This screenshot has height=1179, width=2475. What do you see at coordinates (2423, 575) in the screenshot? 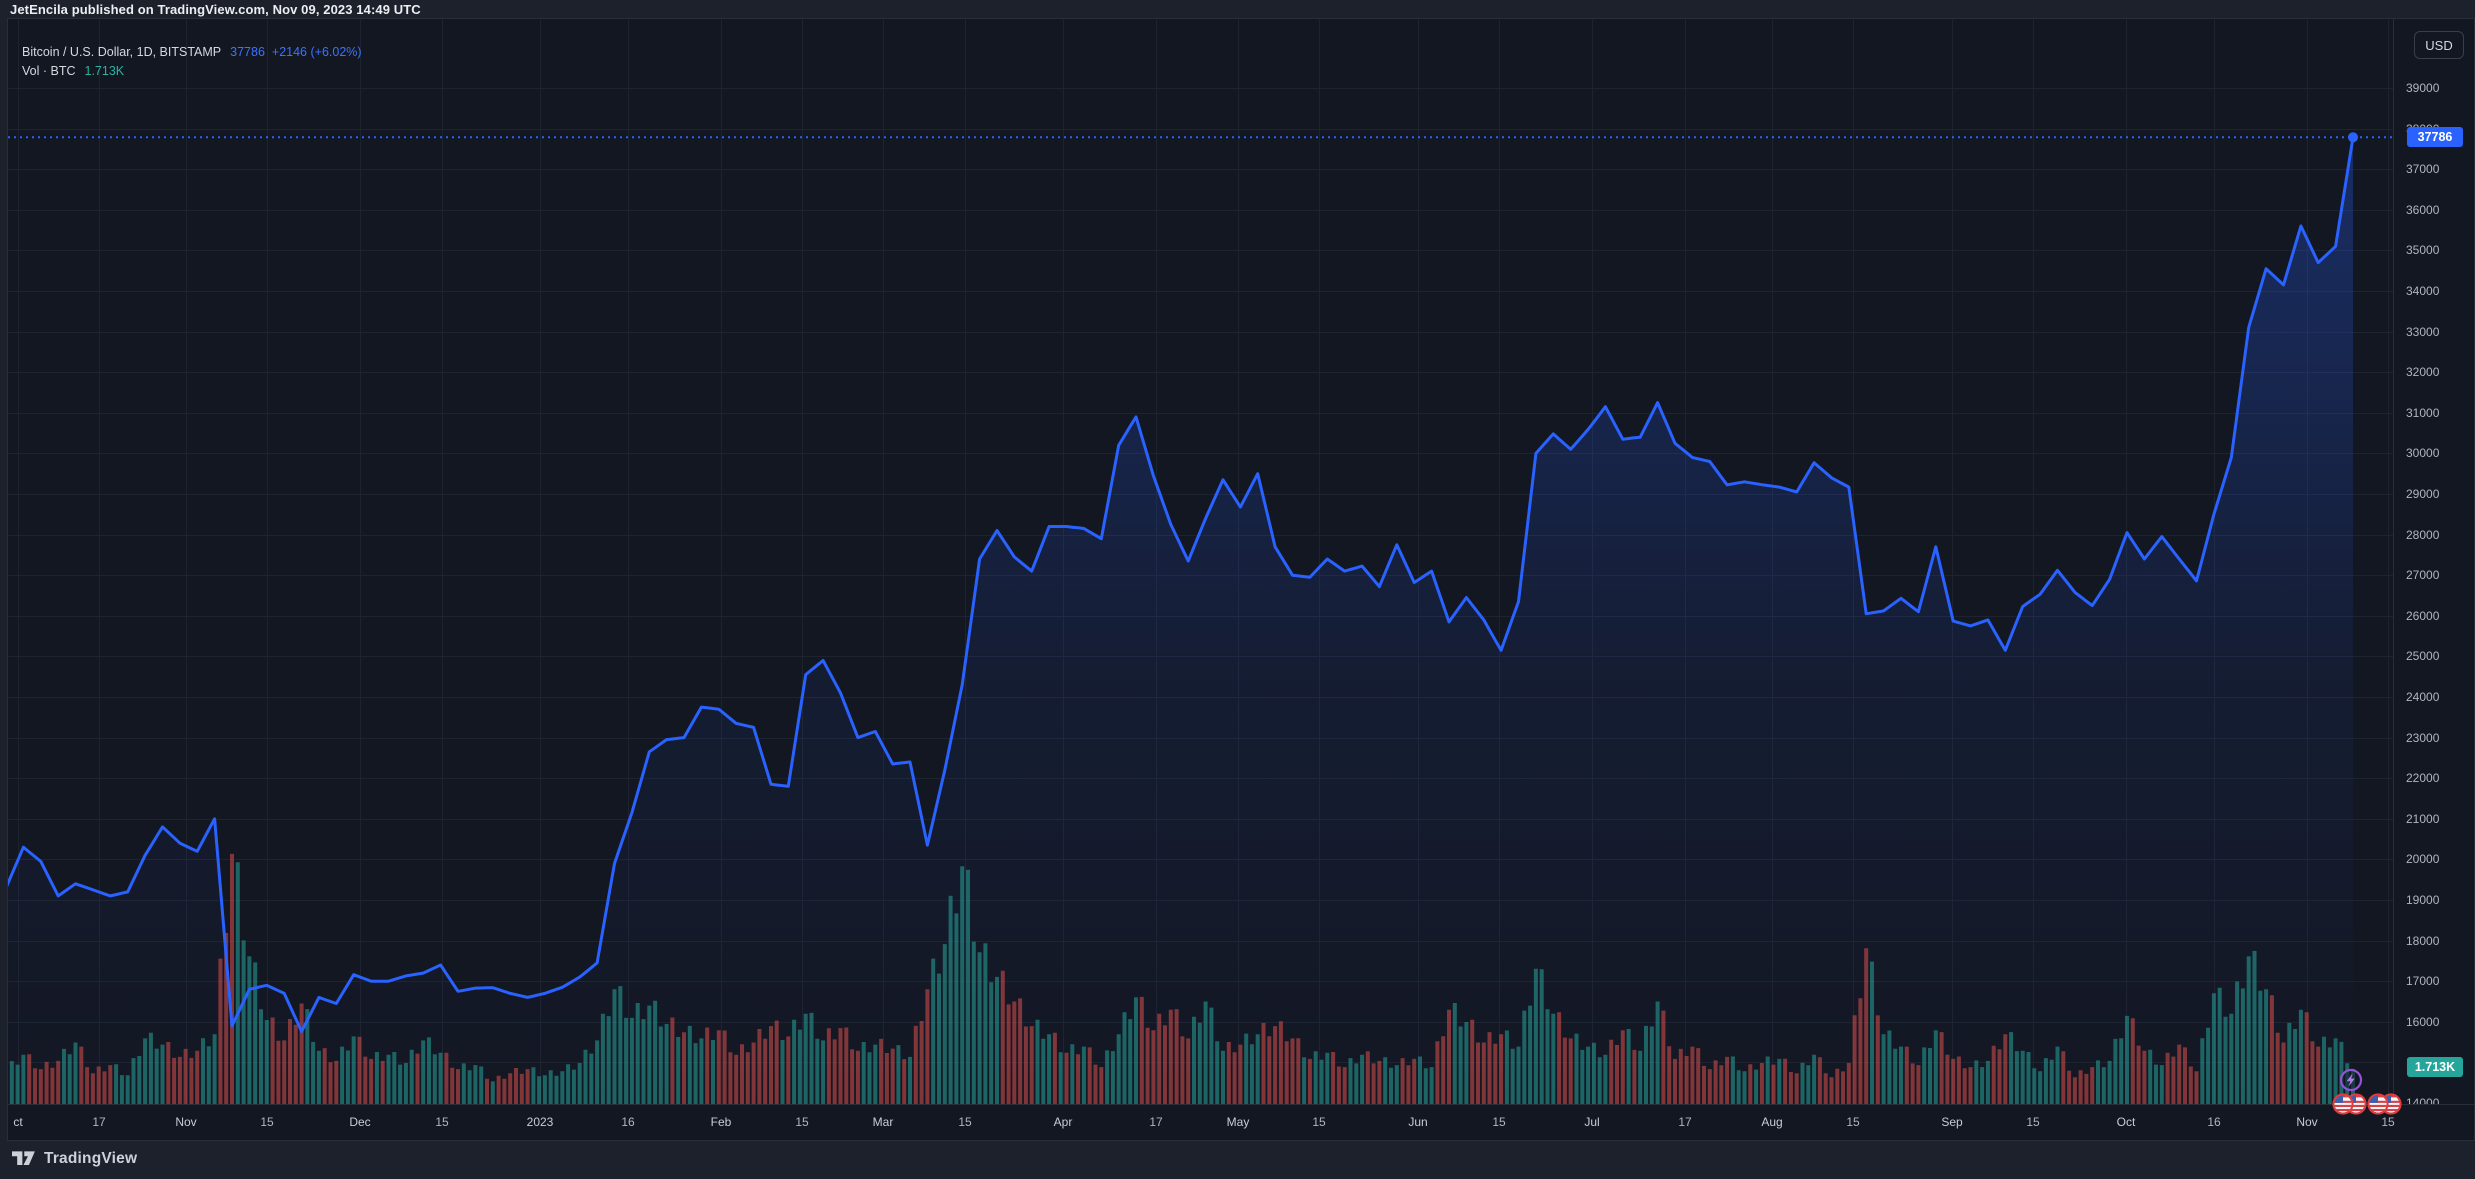
I see `price-axis-label: 27000` at bounding box center [2423, 575].